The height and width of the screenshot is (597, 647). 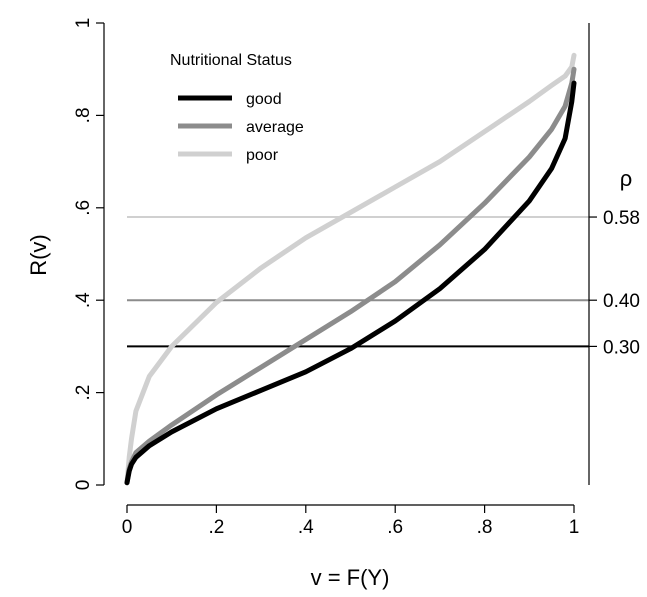 What do you see at coordinates (38, 255) in the screenshot?
I see `y-axis-title: R(v)` at bounding box center [38, 255].